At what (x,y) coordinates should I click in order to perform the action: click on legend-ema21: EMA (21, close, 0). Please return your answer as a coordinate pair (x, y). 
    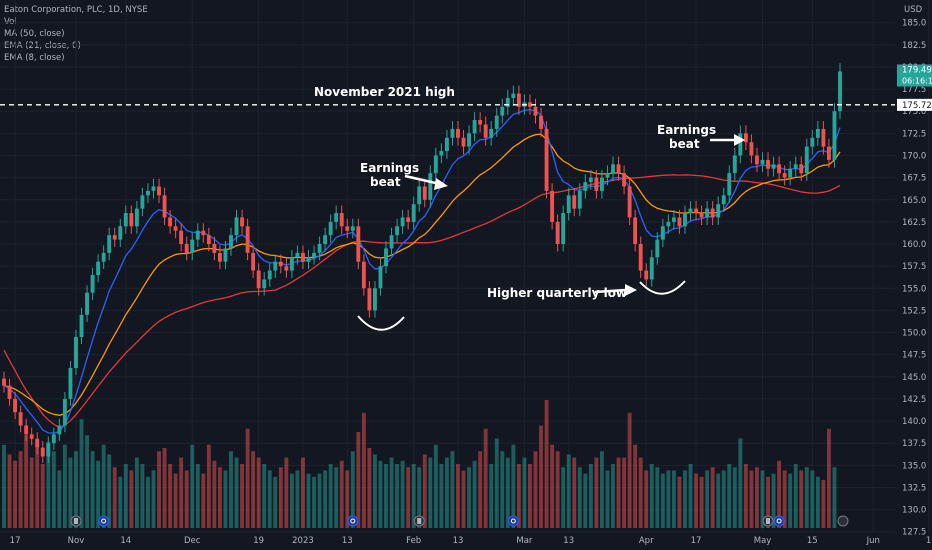
    Looking at the image, I should click on (42, 46).